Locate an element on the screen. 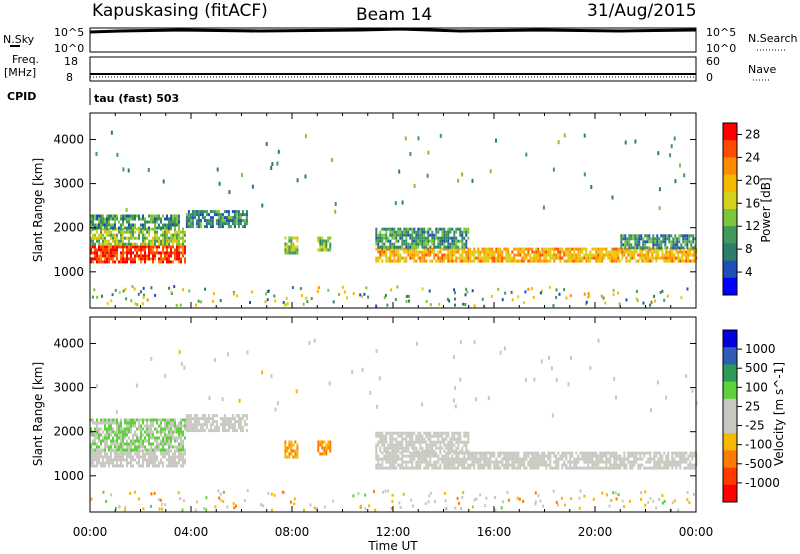 The height and width of the screenshot is (554, 800). x-tick-label: 20:00 is located at coordinates (595, 532).